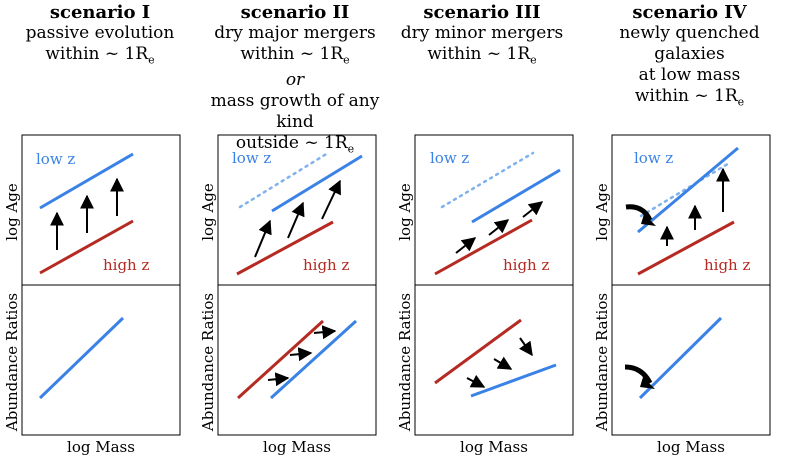 The width and height of the screenshot is (797, 456). What do you see at coordinates (12, 212) in the screenshot?
I see `panel-1-y-label-age: log Age` at bounding box center [12, 212].